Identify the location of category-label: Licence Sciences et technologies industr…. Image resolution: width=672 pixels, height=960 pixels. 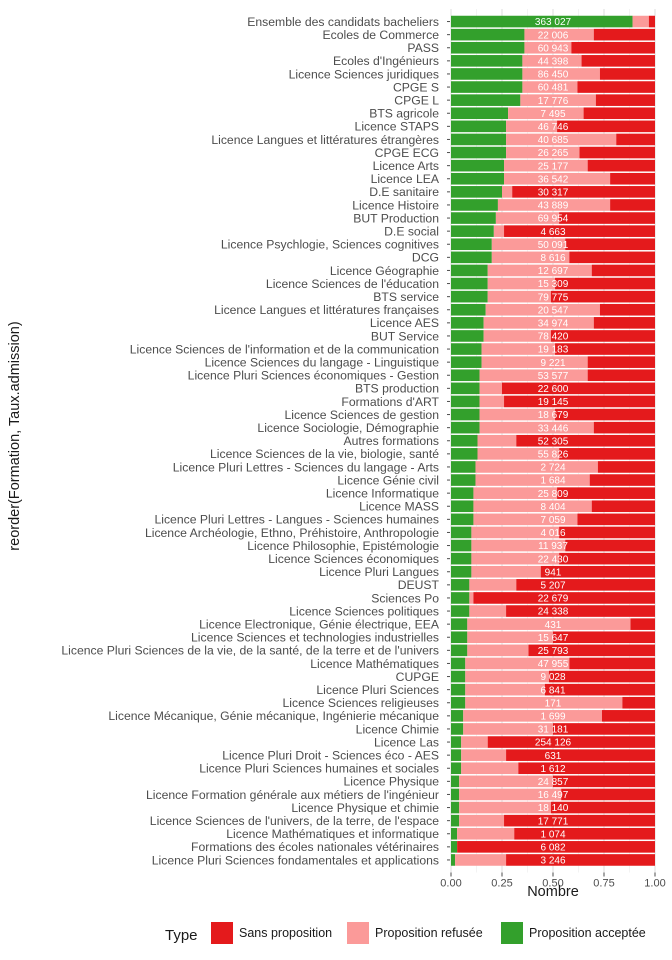
(315, 638).